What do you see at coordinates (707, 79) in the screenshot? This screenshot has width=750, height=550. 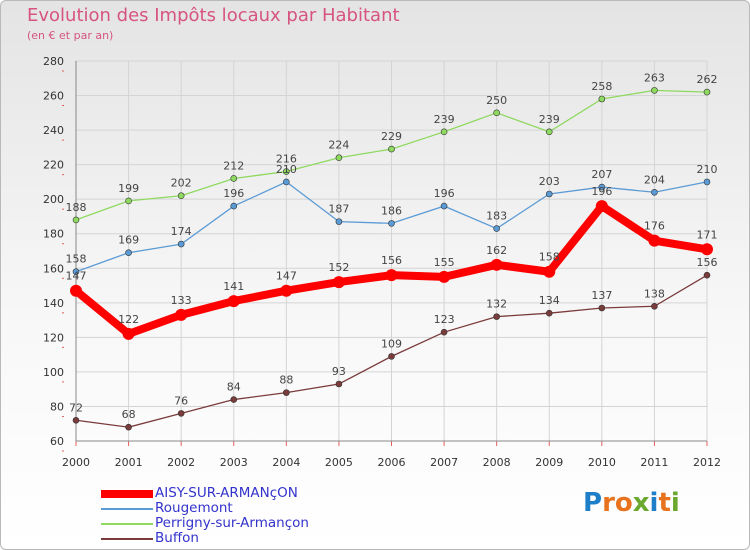 I see `data-label: 262` at bounding box center [707, 79].